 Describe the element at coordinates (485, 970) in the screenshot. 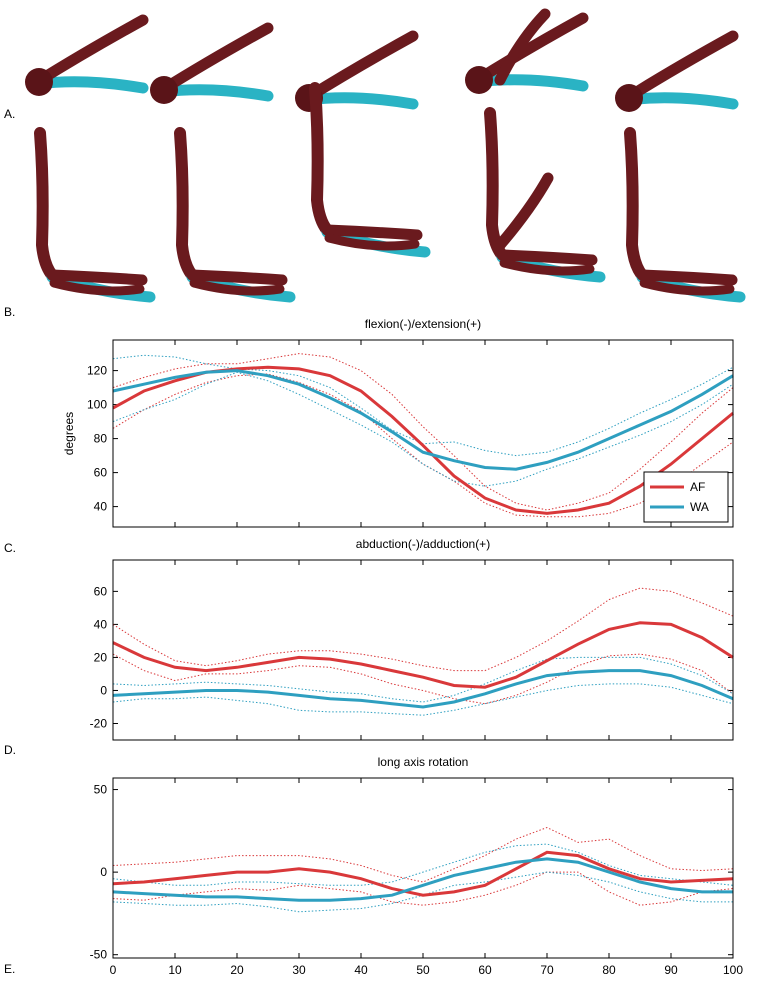

I see `x-tick-label: 60` at that location.